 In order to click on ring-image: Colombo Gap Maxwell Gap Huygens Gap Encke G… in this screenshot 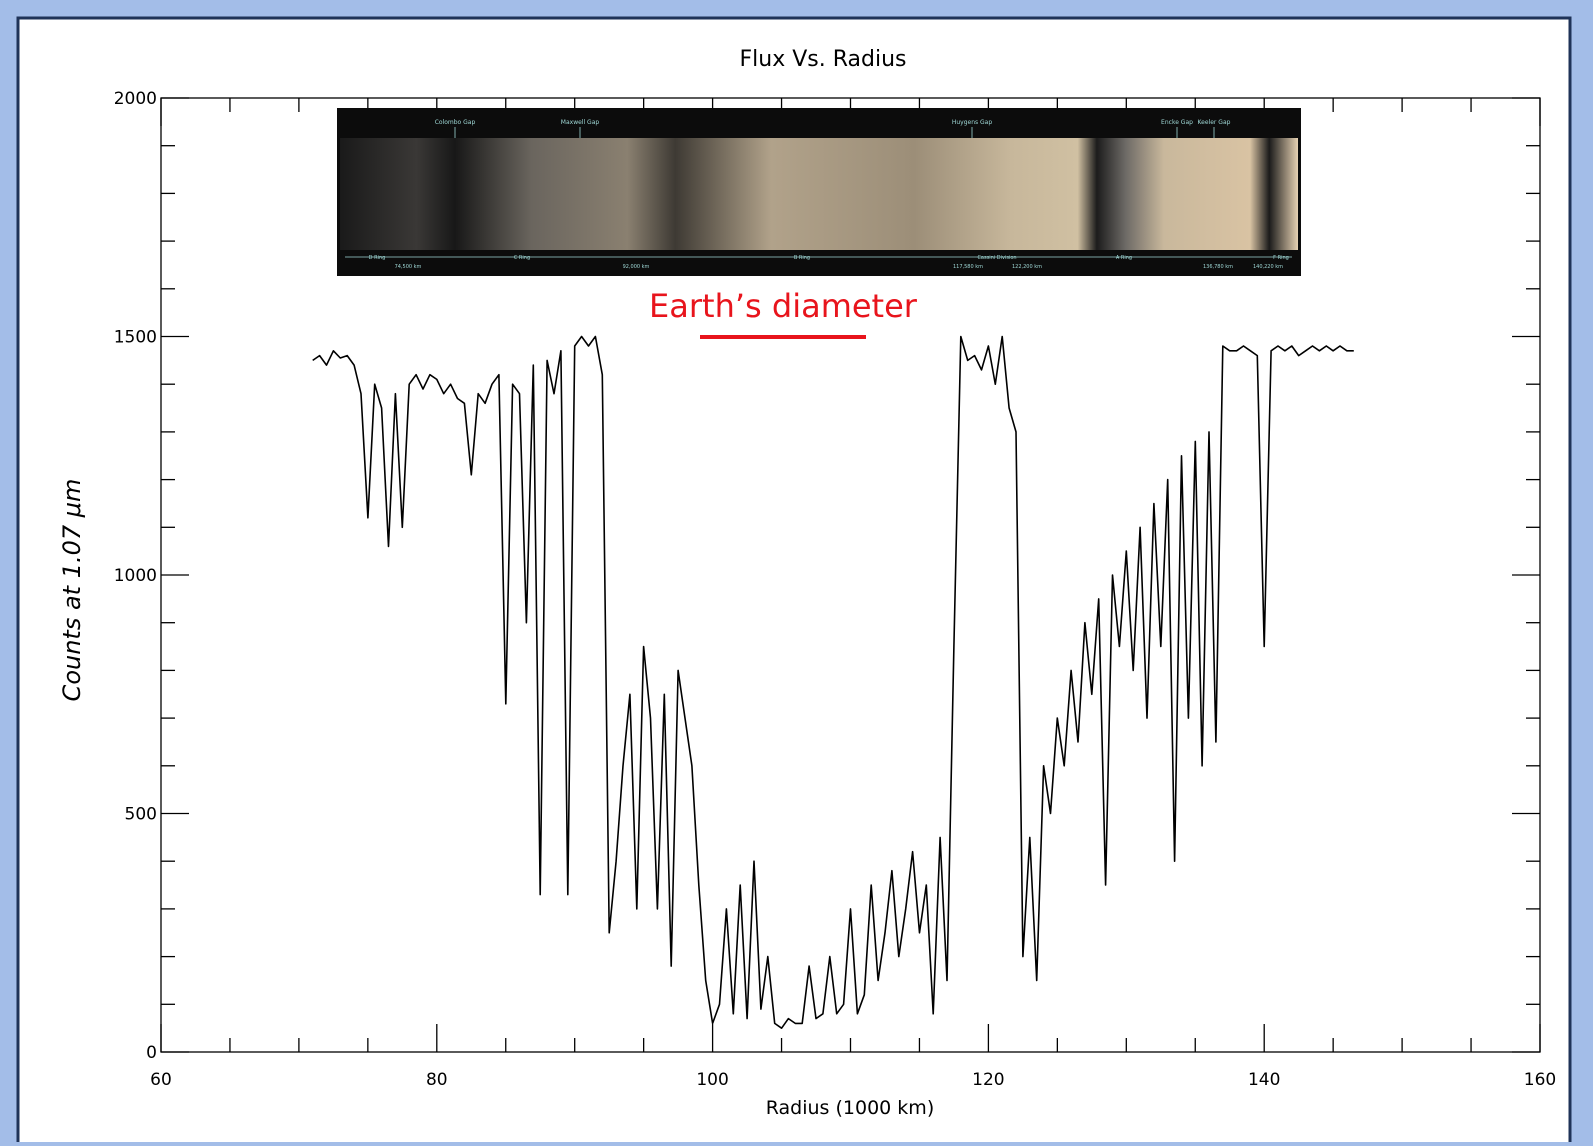, I will do `click(819, 192)`.